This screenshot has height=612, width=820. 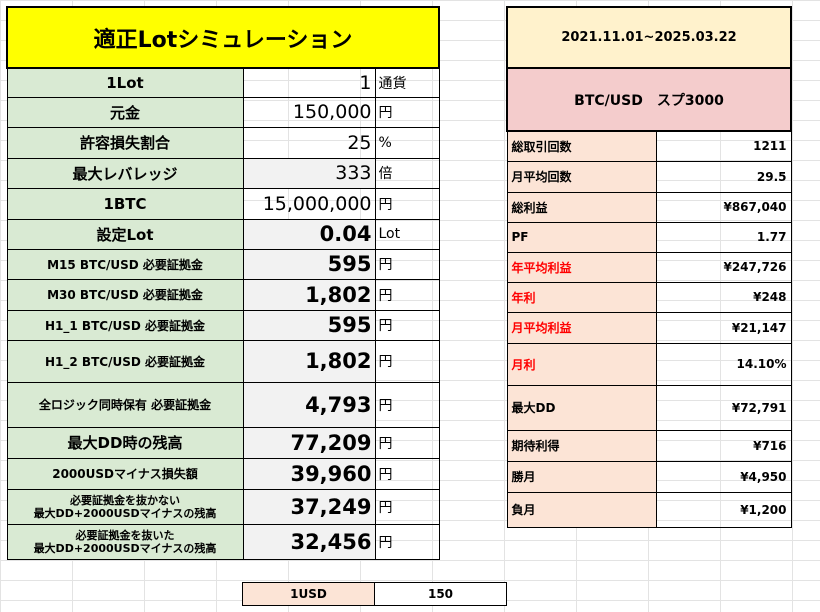 I want to click on table-row: 設定Lot 0.04 Lot, so click(x=223, y=234).